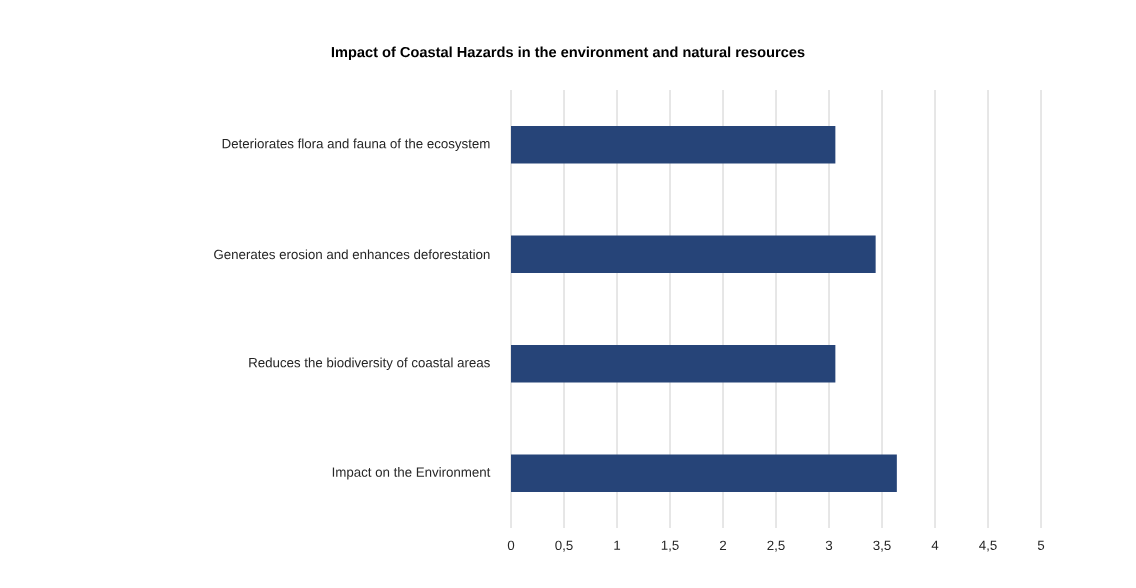  Describe the element at coordinates (723, 545) in the screenshot. I see `x-tick-label: 2` at that location.